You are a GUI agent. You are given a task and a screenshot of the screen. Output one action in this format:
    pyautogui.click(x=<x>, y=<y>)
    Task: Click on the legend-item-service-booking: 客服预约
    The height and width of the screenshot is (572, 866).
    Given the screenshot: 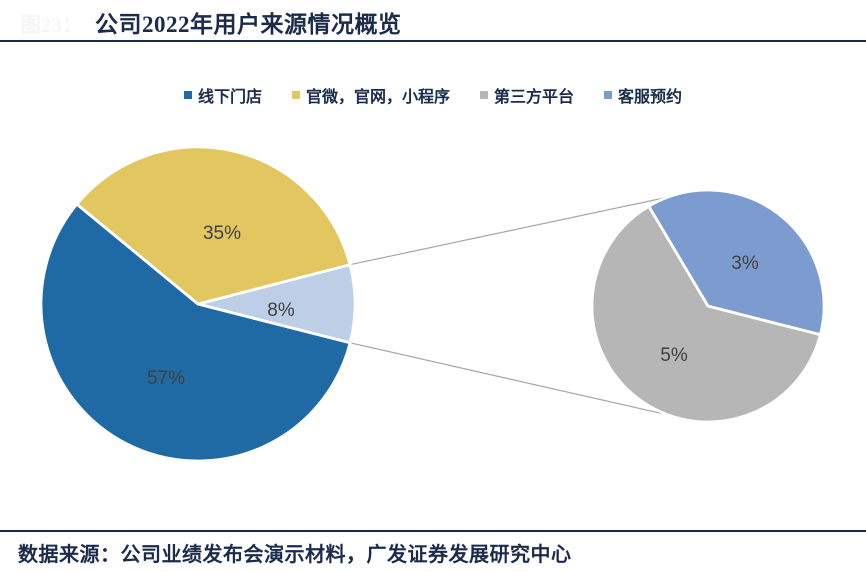 What is the action you would take?
    pyautogui.click(x=643, y=95)
    